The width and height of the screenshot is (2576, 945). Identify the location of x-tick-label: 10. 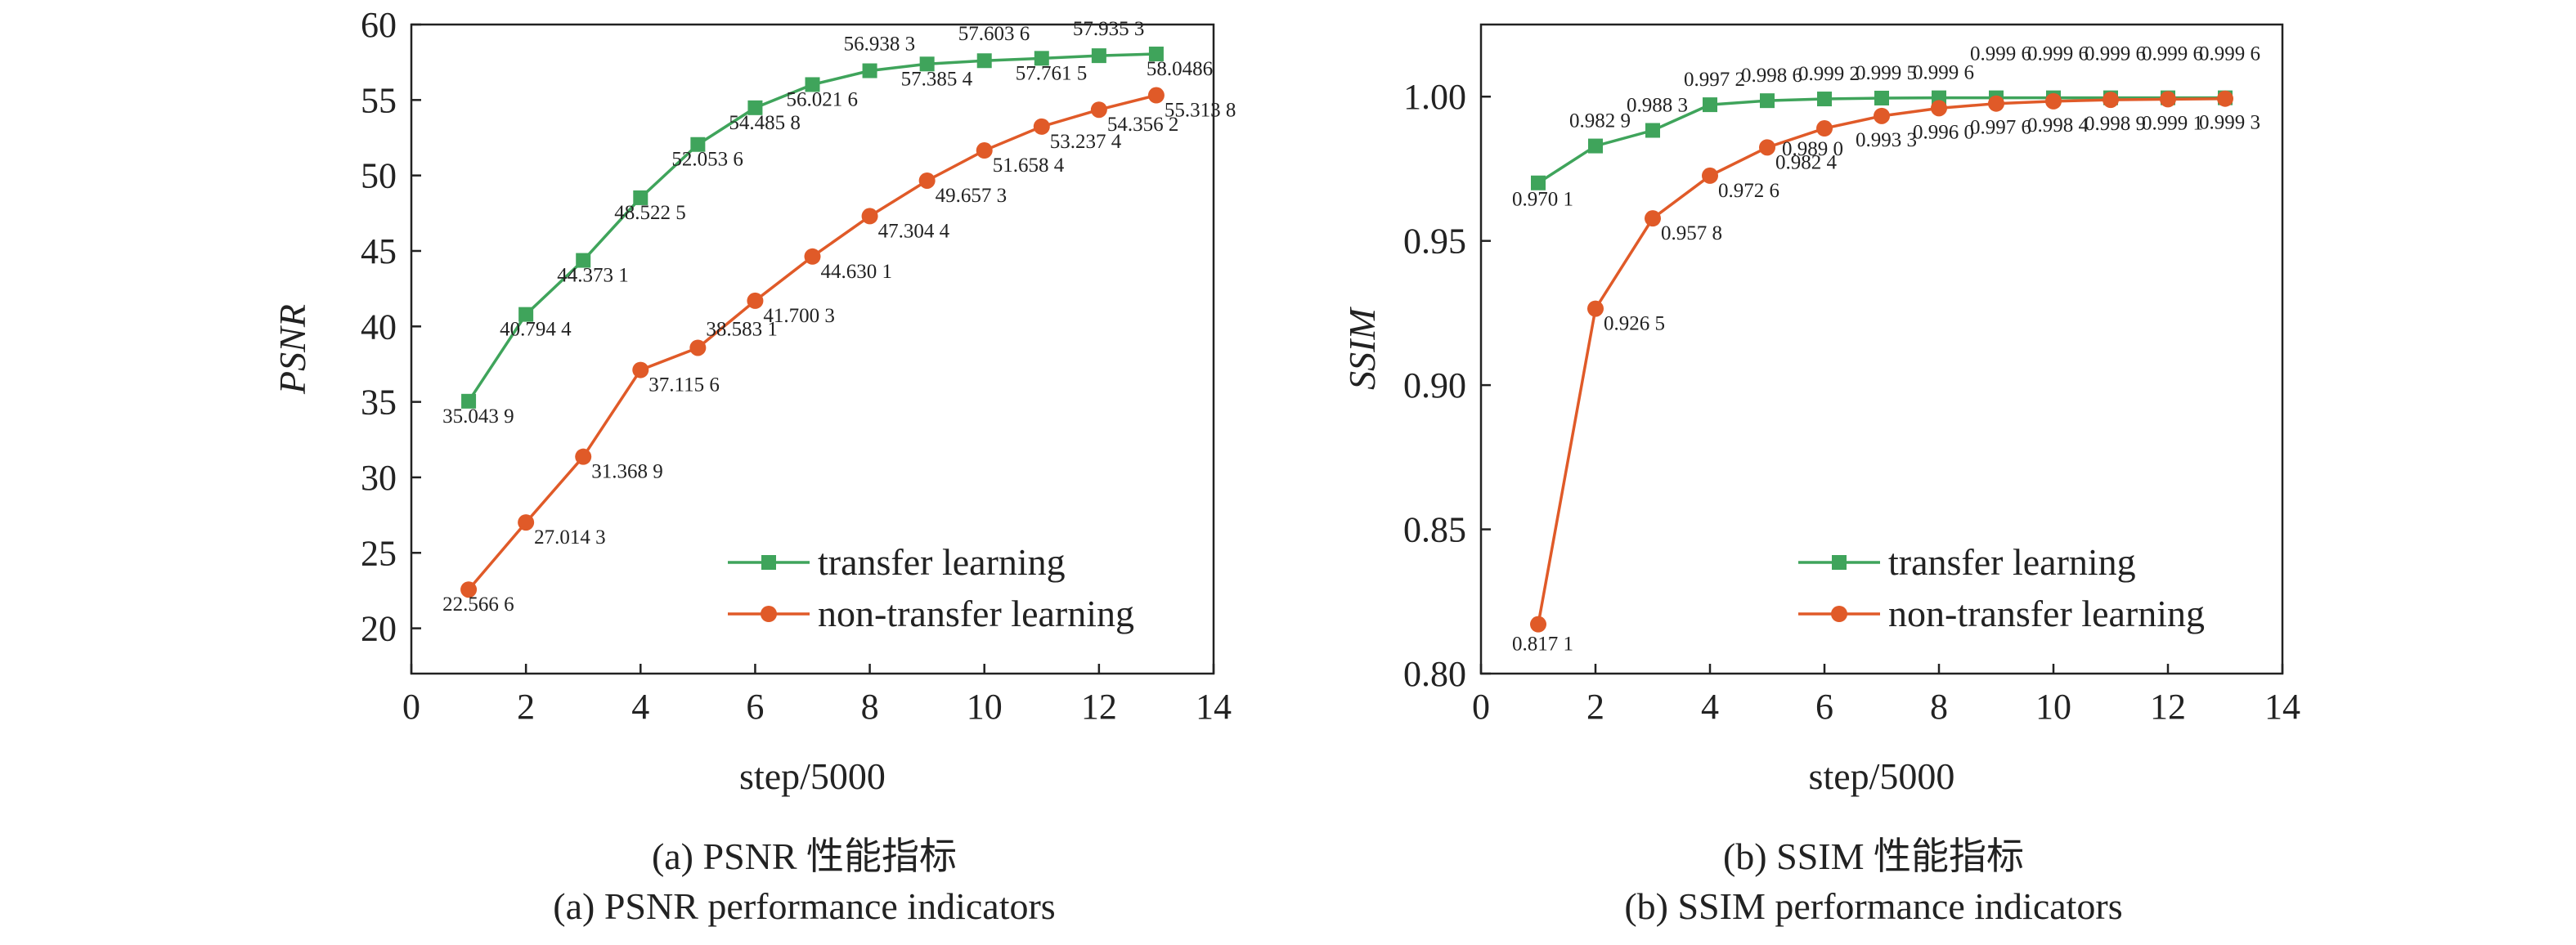
(985, 707).